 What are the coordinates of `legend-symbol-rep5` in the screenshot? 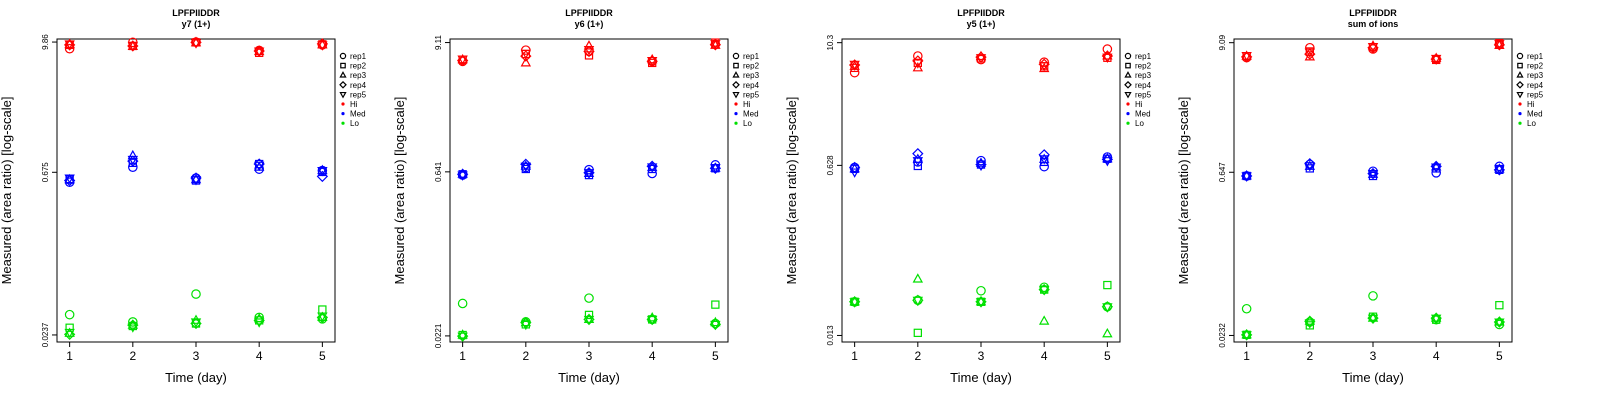 It's located at (343, 95).